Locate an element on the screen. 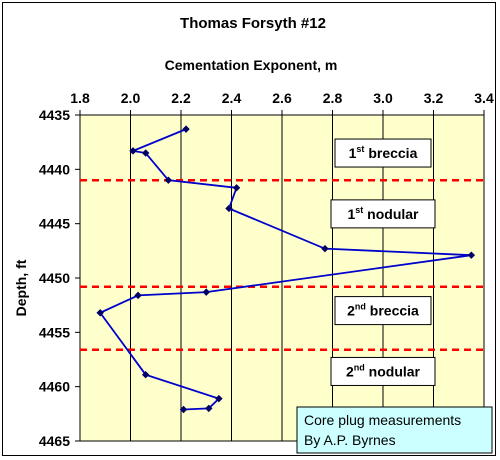 Image resolution: width=500 pixels, height=460 pixels. x-tick-label: 3.4 is located at coordinates (484, 98).